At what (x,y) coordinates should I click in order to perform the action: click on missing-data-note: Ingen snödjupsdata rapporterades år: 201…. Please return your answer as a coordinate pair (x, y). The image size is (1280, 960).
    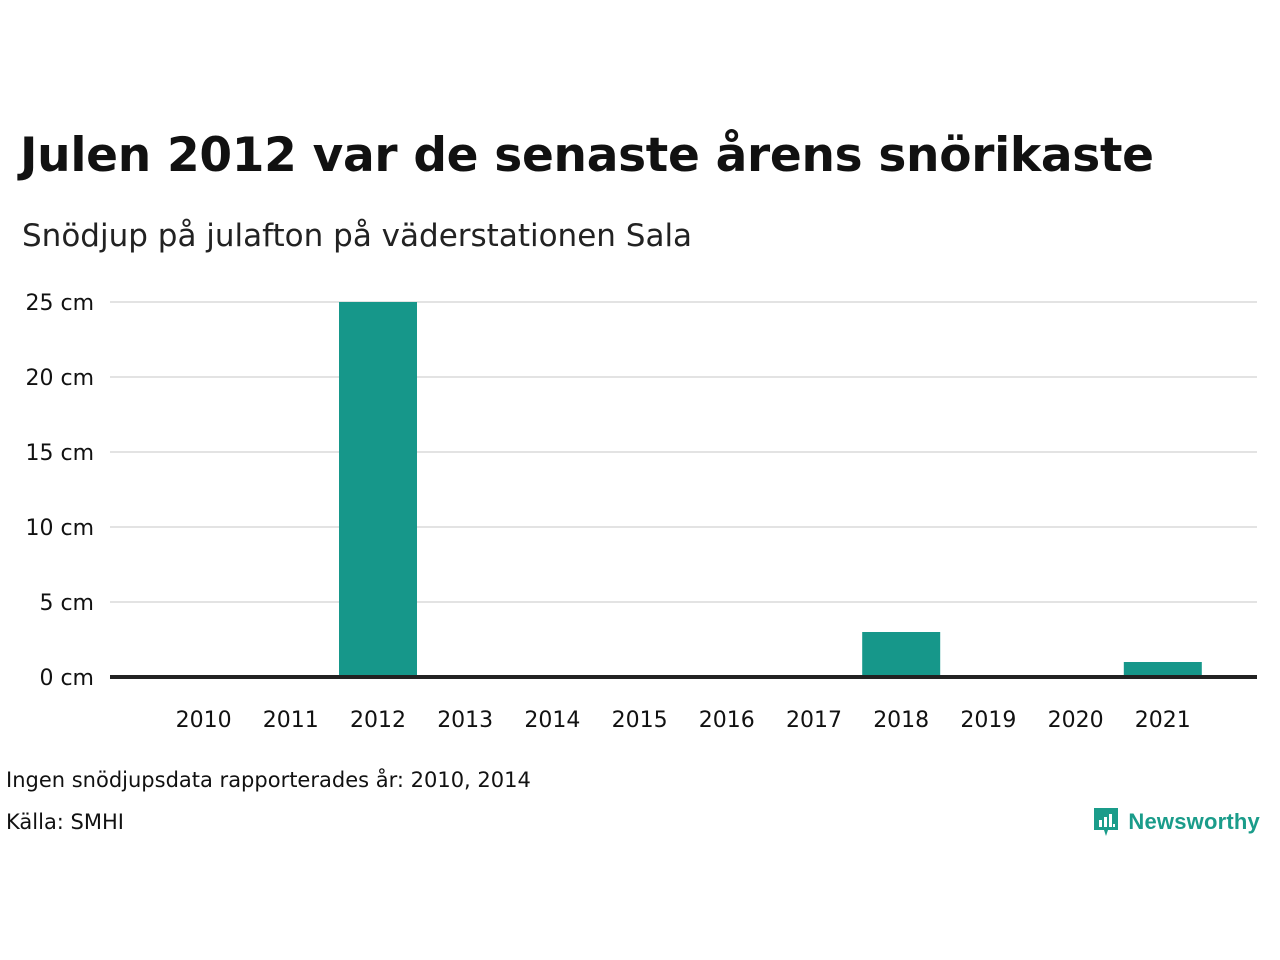
    Looking at the image, I should click on (268, 780).